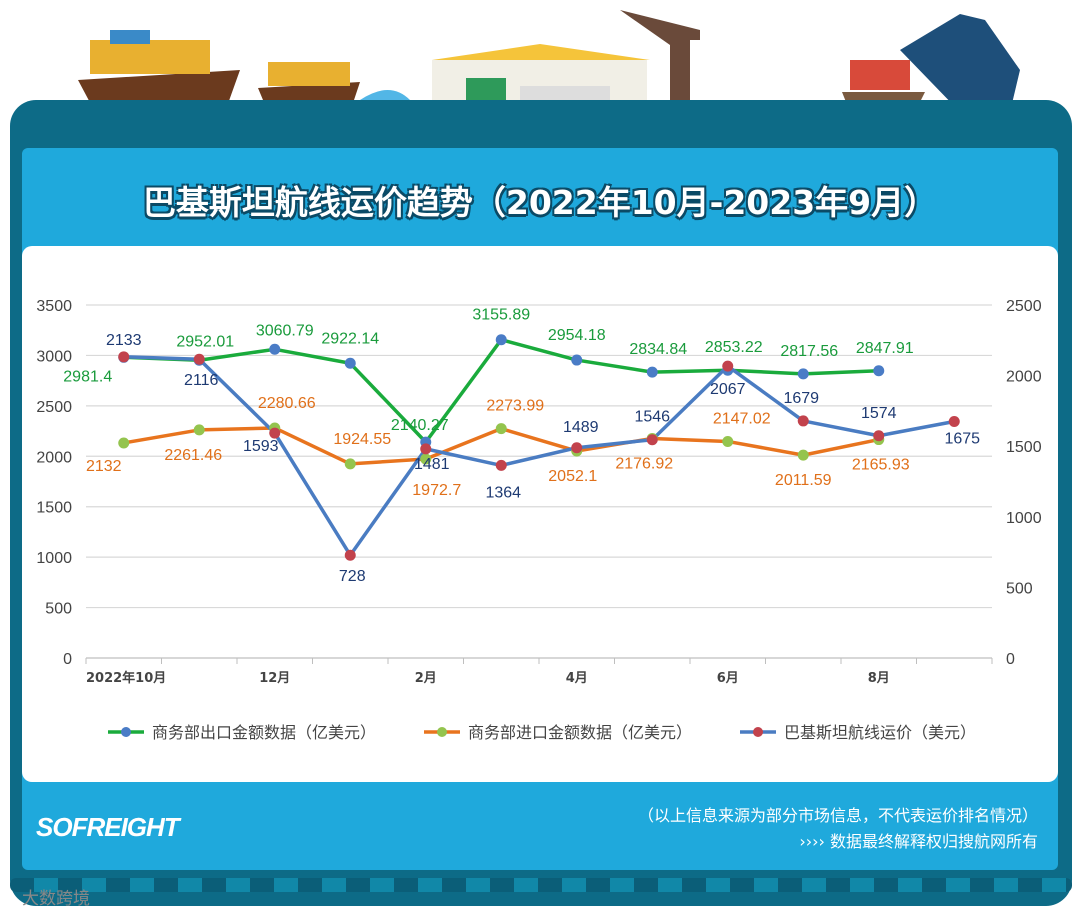 The image size is (1080, 915). I want to click on right-axis-tick-label: 0, so click(1010, 659).